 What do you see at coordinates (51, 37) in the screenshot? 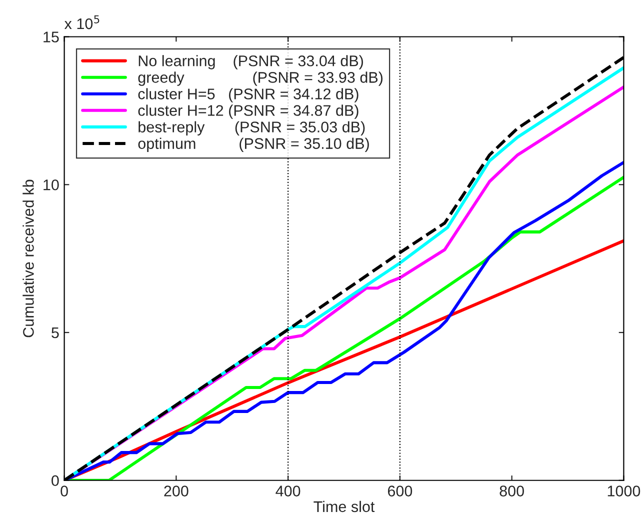
I see `y-tick-label: 15` at bounding box center [51, 37].